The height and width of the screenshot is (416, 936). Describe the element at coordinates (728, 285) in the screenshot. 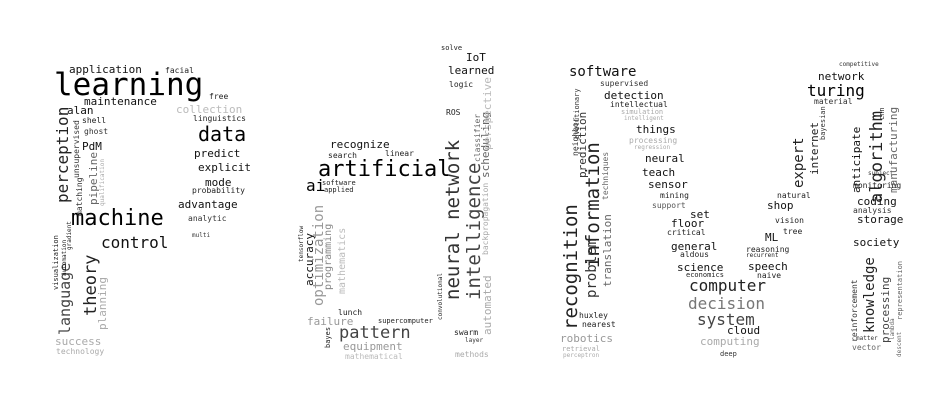

I see `word-computer: computer` at that location.